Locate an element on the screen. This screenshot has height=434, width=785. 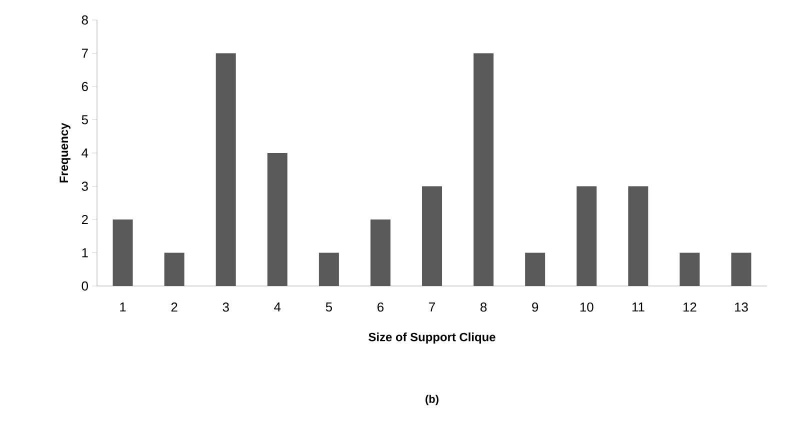
x-tick-label: 10 is located at coordinates (587, 307).